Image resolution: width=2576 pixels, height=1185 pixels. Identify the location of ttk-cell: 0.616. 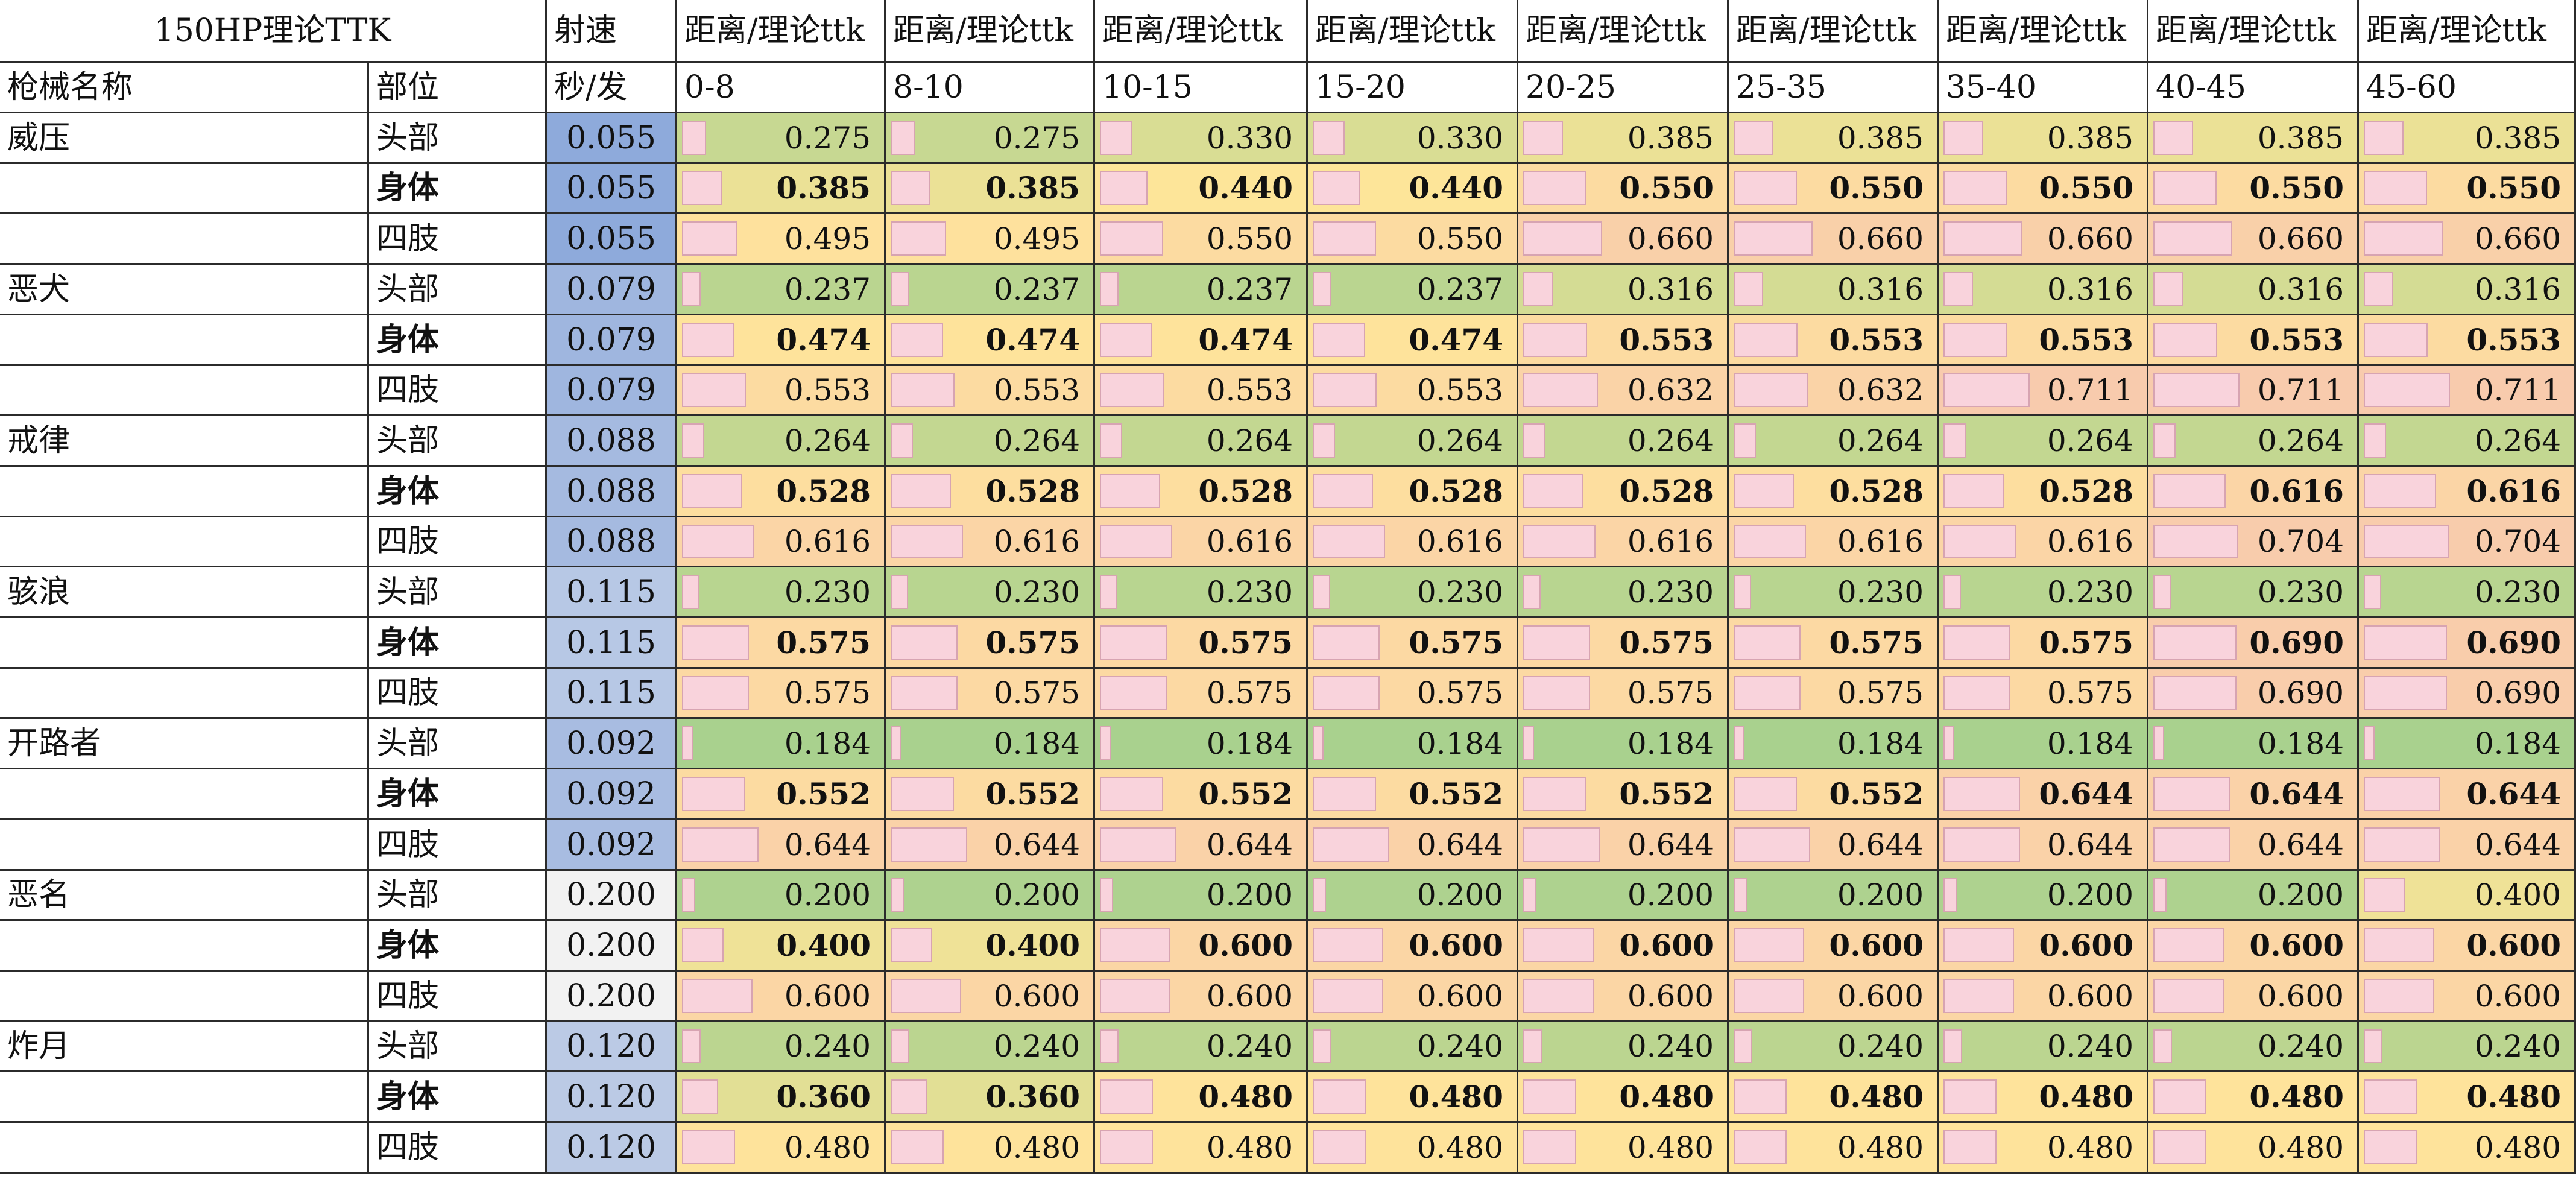
(2467, 492).